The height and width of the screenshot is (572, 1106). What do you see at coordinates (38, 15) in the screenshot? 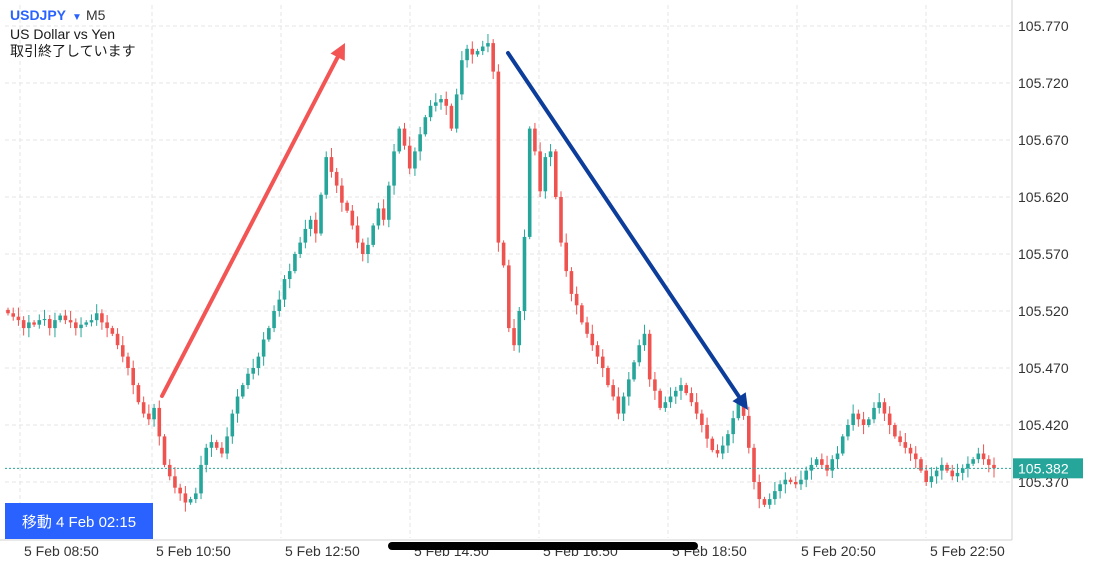
I see `symbol-label: USDJPY` at bounding box center [38, 15].